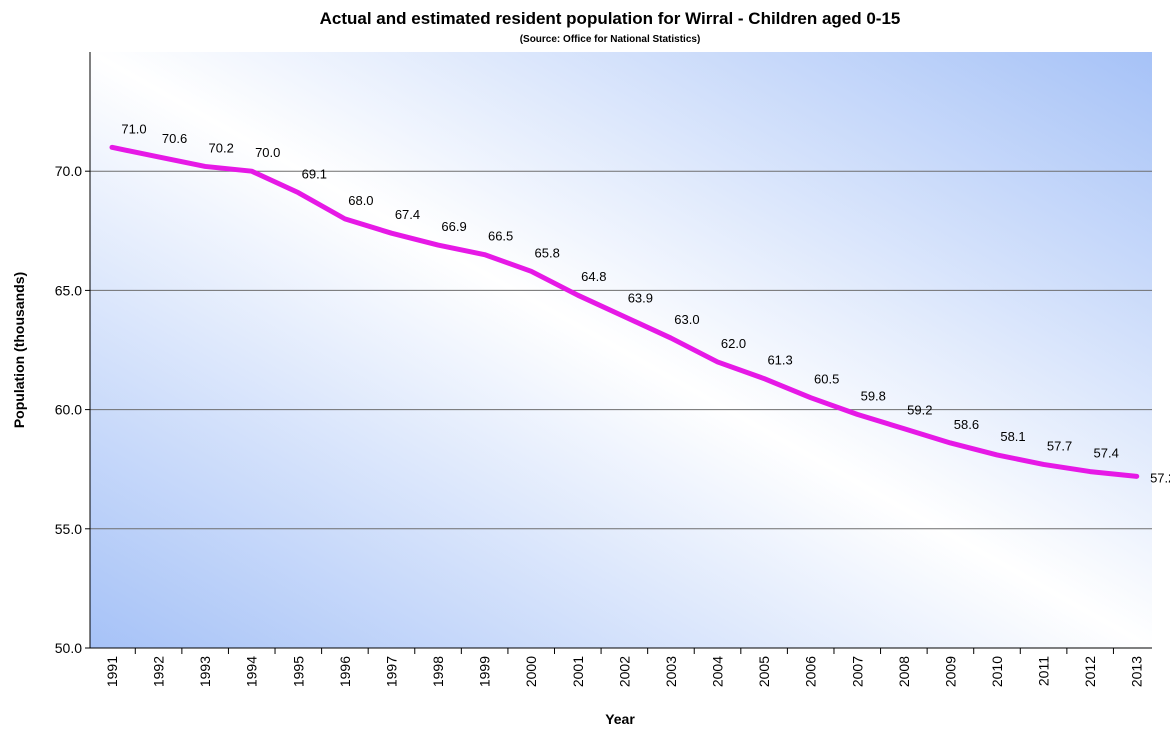 Image resolution: width=1170 pixels, height=731 pixels. What do you see at coordinates (68, 648) in the screenshot?
I see `y-tick-label: 50.0` at bounding box center [68, 648].